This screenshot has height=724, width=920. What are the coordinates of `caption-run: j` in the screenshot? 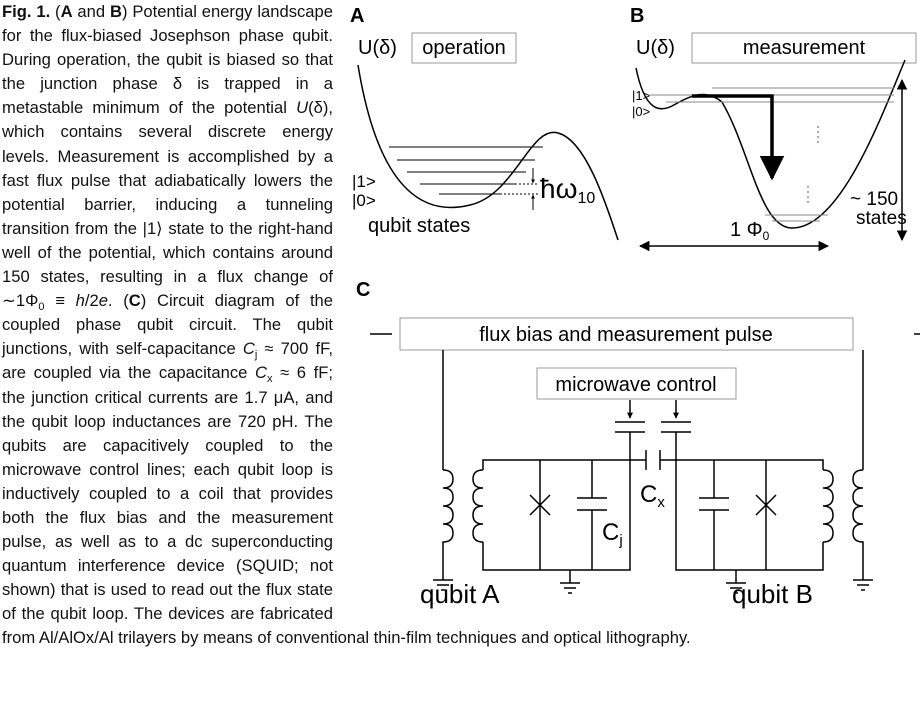 It's located at (256, 355).